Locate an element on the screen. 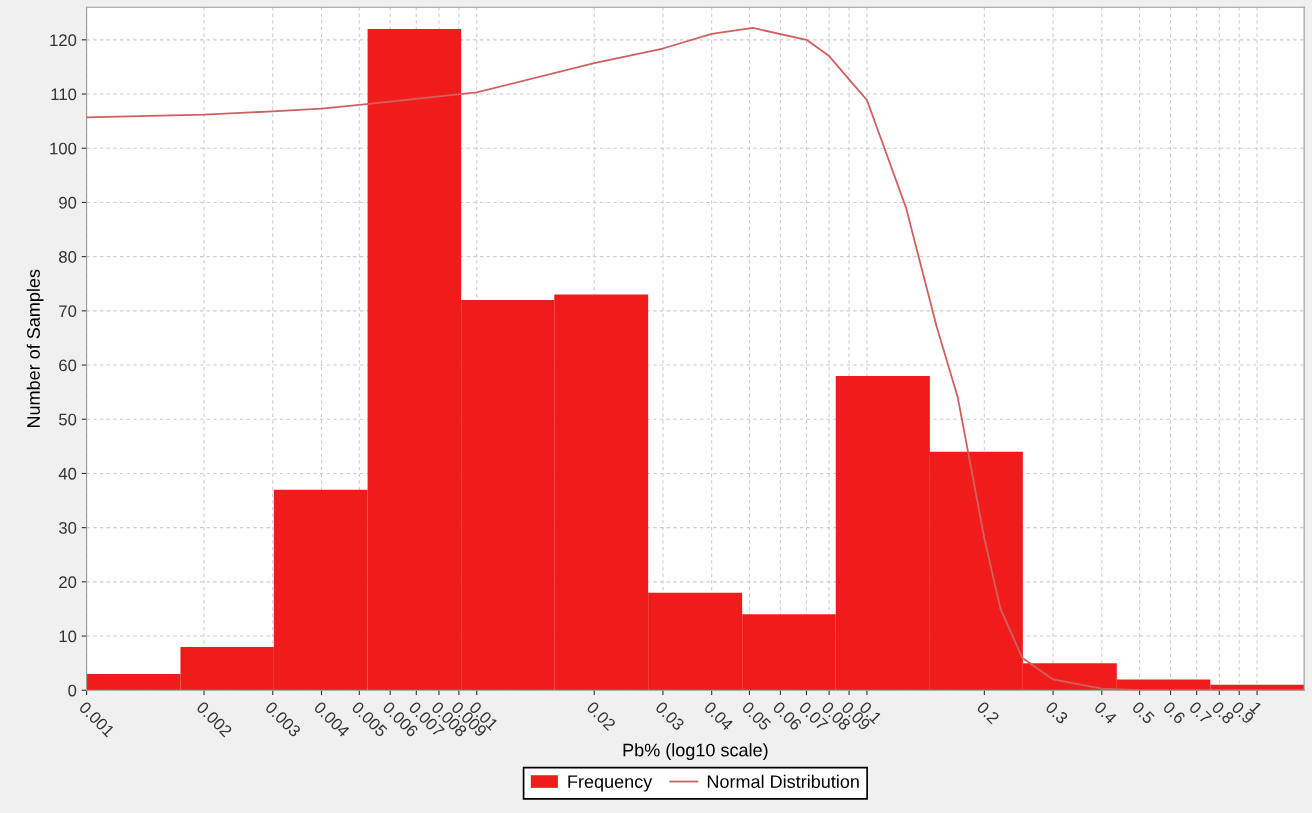 The image size is (1312, 813). x-tick-label: 0.5 is located at coordinates (1143, 712).